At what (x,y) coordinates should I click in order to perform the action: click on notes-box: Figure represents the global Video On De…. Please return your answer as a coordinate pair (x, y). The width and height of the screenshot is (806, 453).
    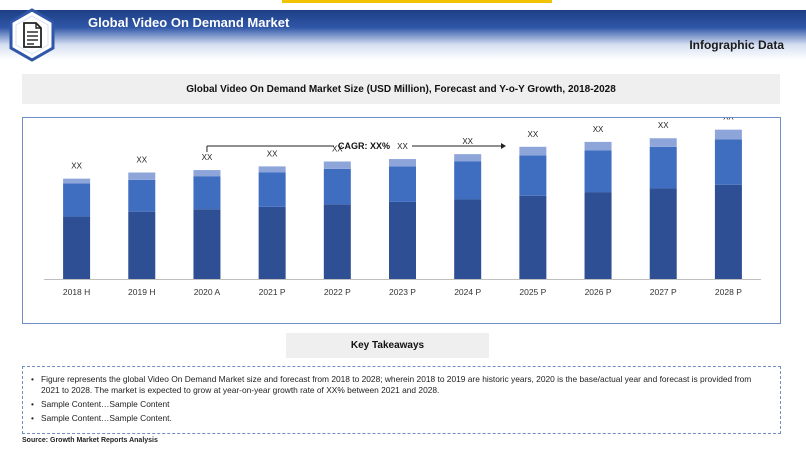
    Looking at the image, I should click on (401, 400).